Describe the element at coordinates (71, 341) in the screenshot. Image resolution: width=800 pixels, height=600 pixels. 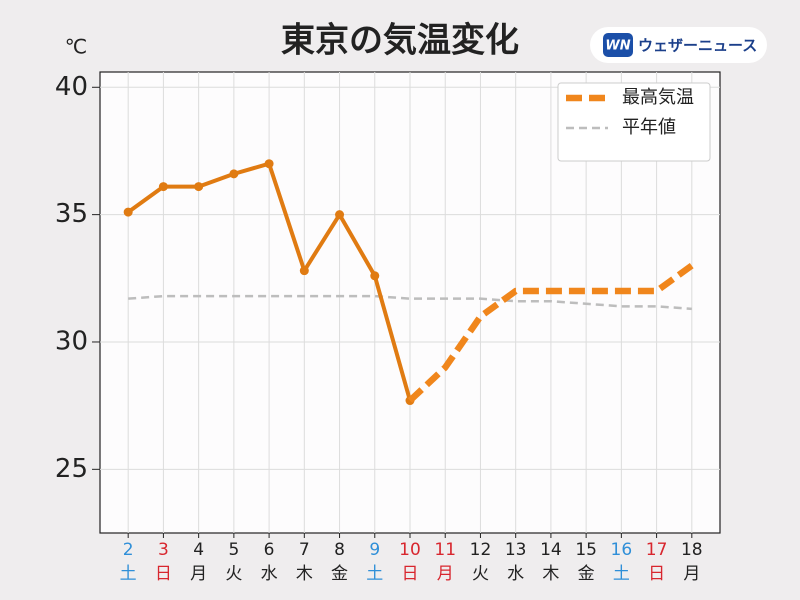
I see `y-tick-label: 30` at that location.